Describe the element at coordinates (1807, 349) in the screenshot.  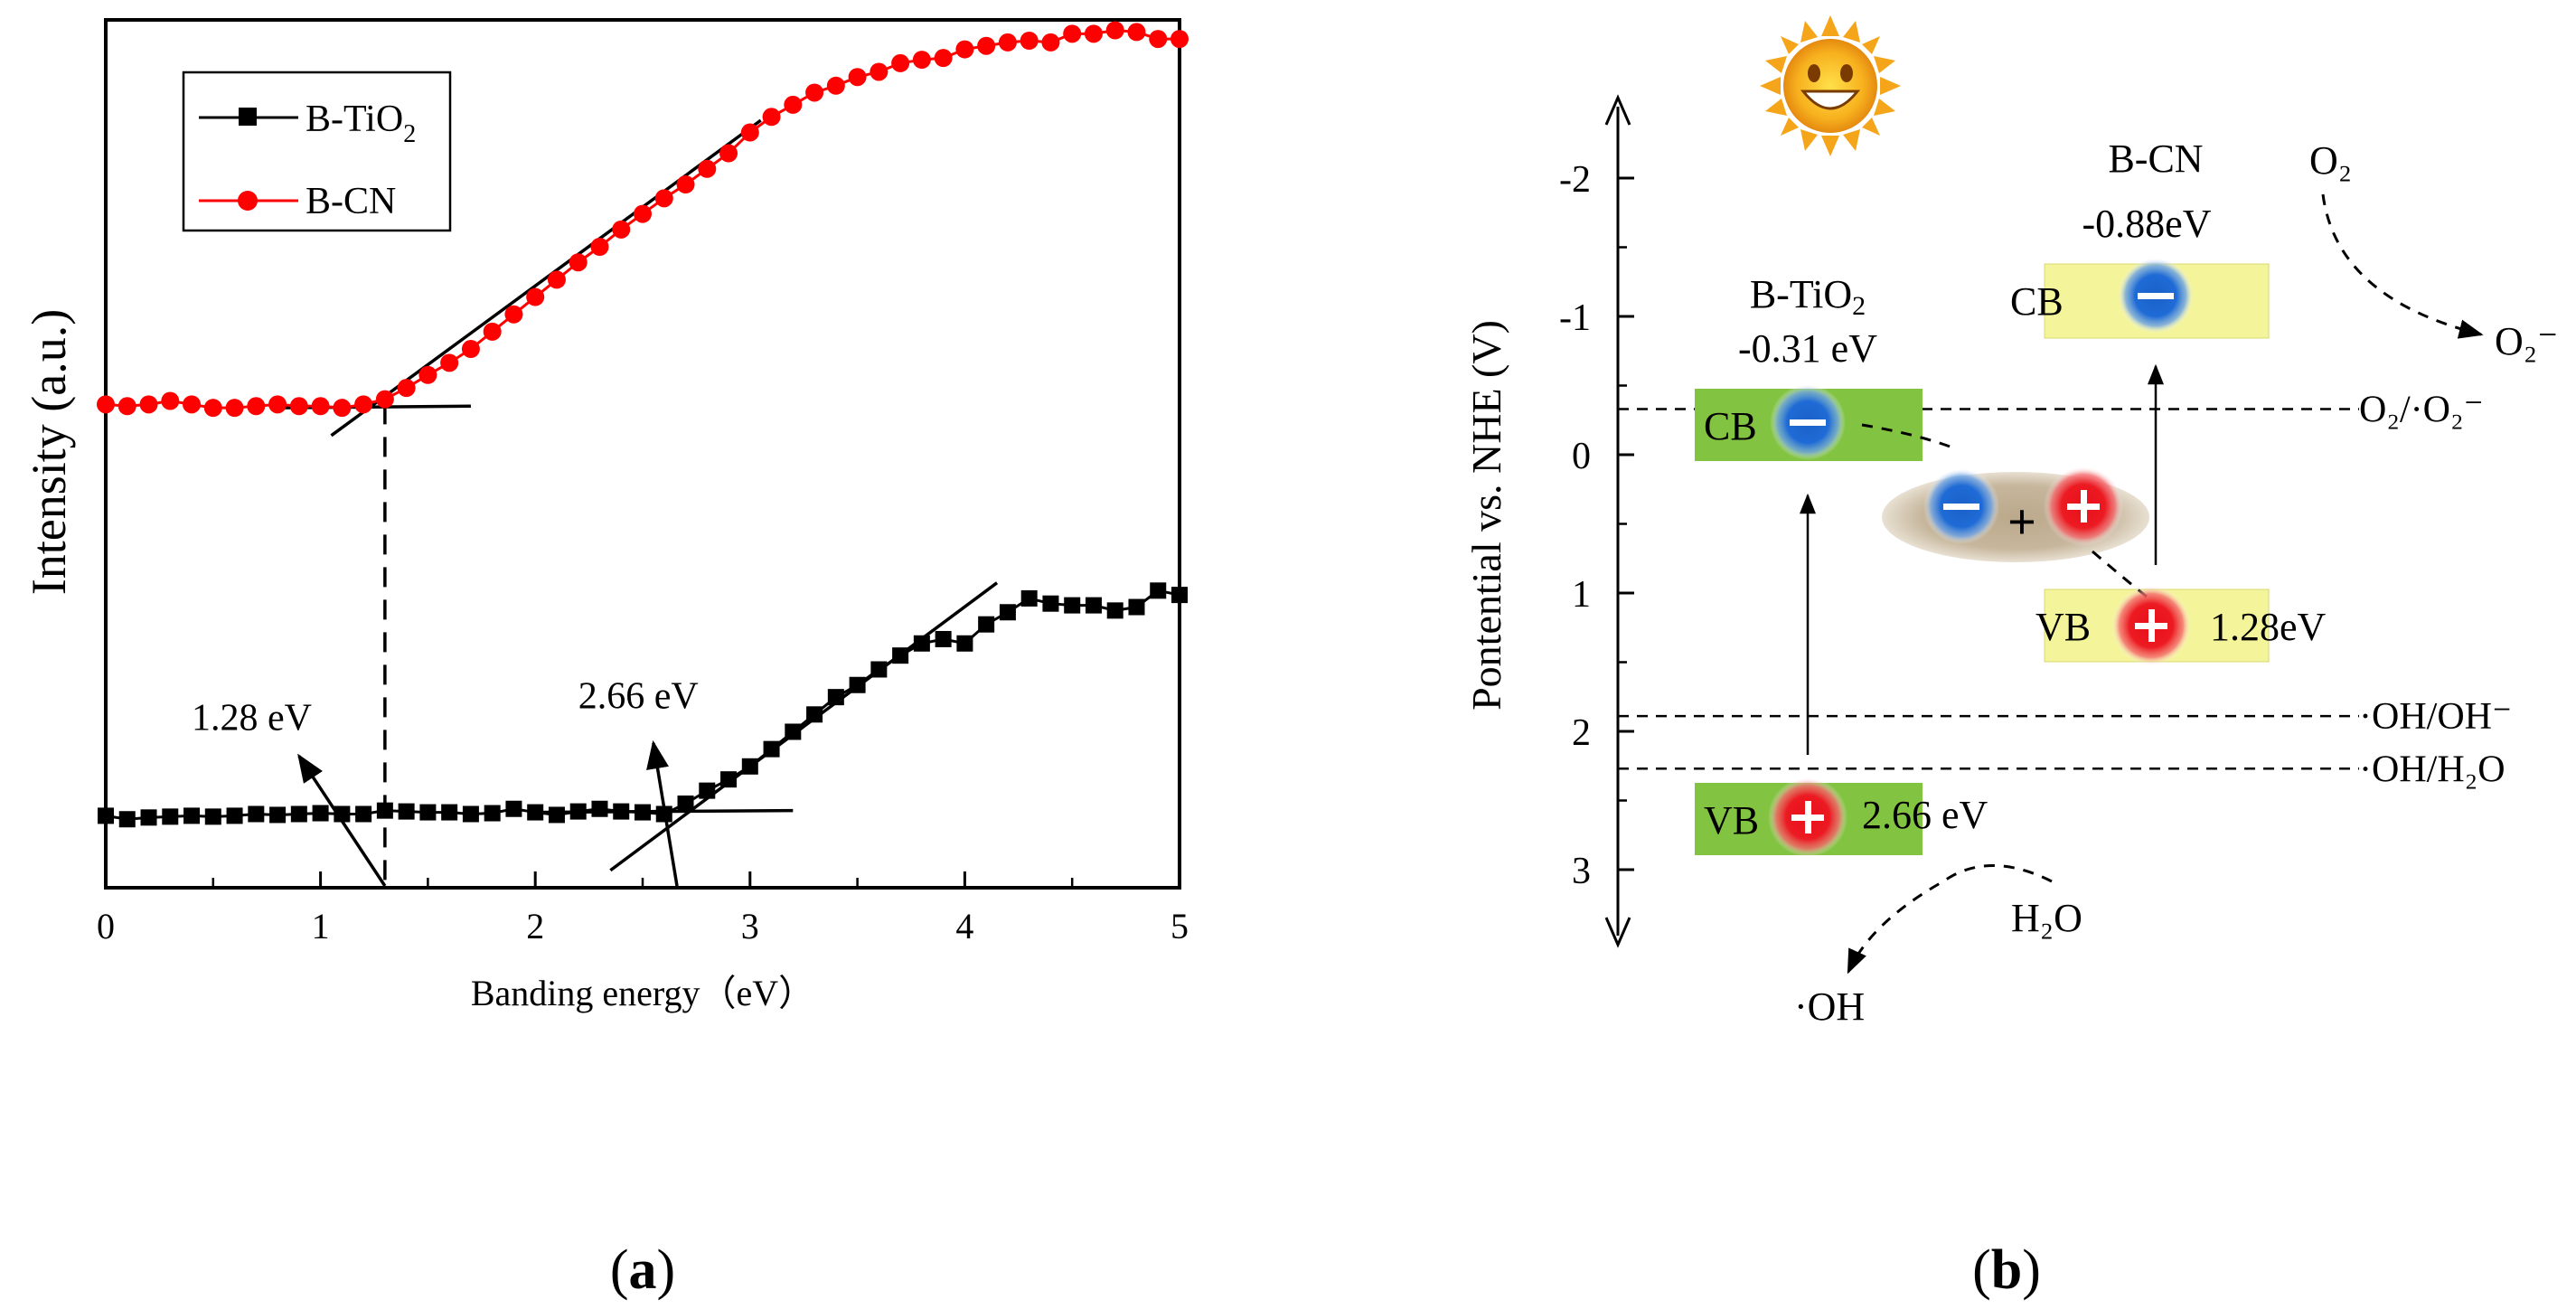
I see `b-tio2-cb-value: -0.31 eV` at that location.